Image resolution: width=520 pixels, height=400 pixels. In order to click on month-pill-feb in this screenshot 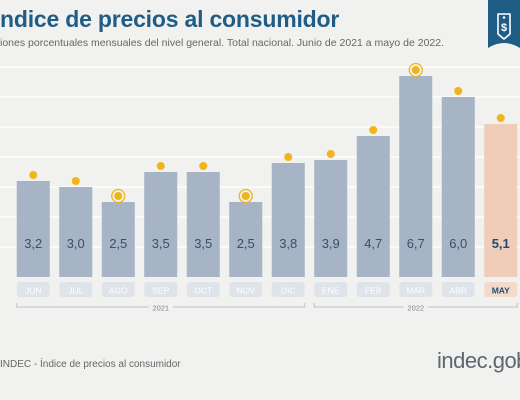, I will do `click(373, 289)`.